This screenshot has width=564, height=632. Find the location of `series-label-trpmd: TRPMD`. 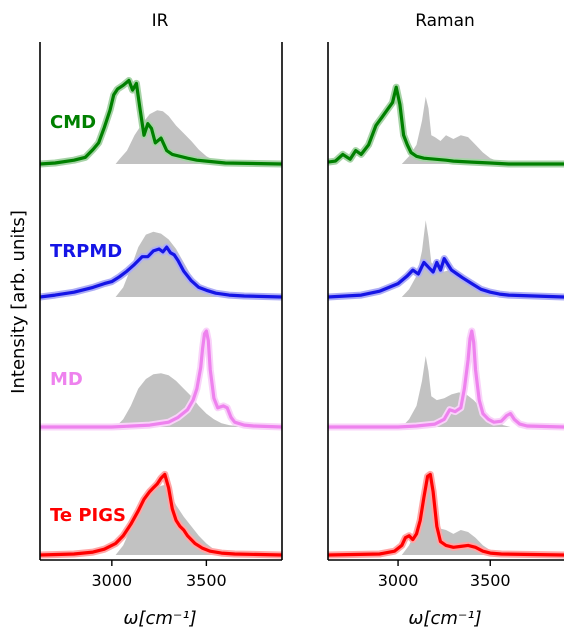

series-label-trpmd: TRPMD is located at coordinates (86, 251).